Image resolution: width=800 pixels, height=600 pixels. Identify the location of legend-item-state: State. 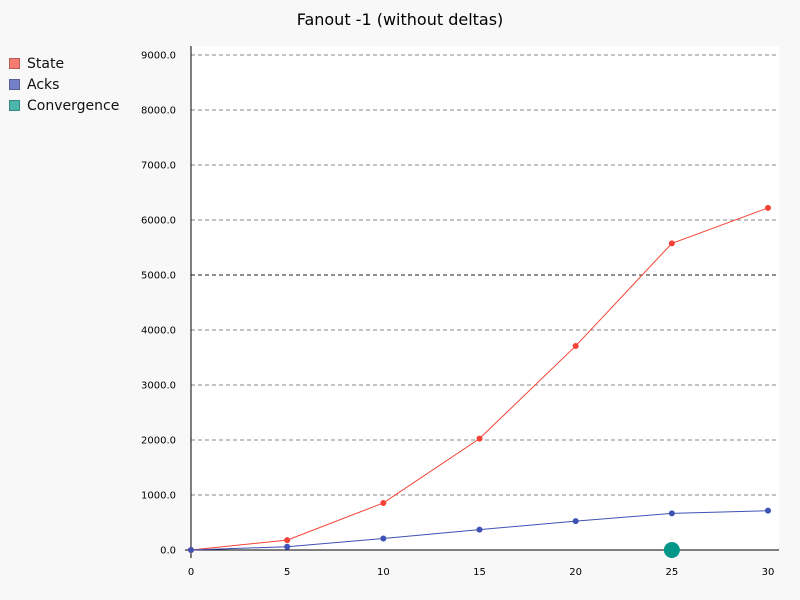
(64, 63).